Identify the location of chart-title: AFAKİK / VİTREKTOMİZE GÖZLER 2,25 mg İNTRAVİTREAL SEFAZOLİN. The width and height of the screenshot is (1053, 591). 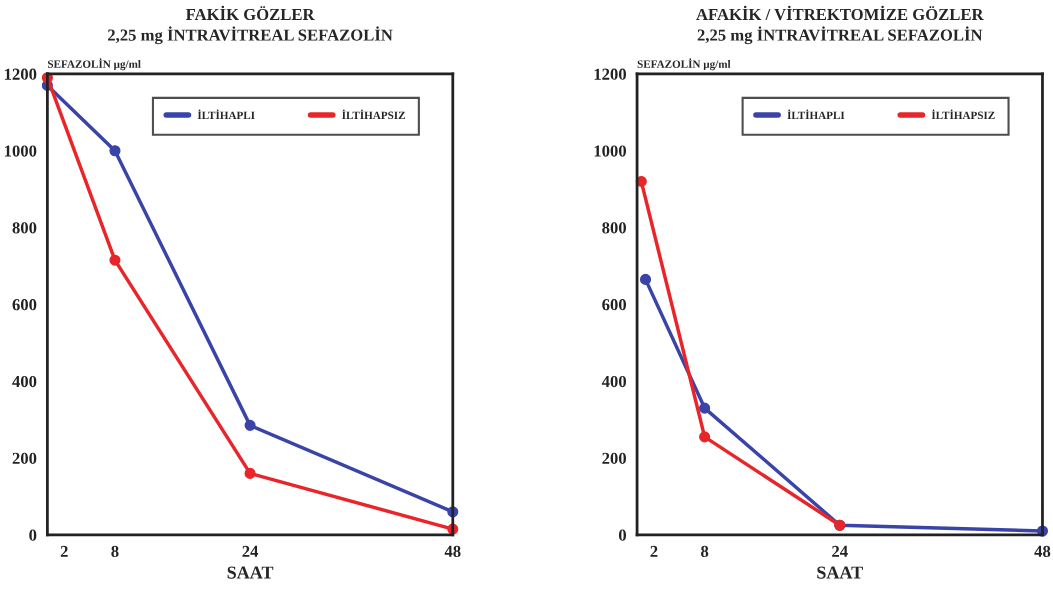
(840, 25).